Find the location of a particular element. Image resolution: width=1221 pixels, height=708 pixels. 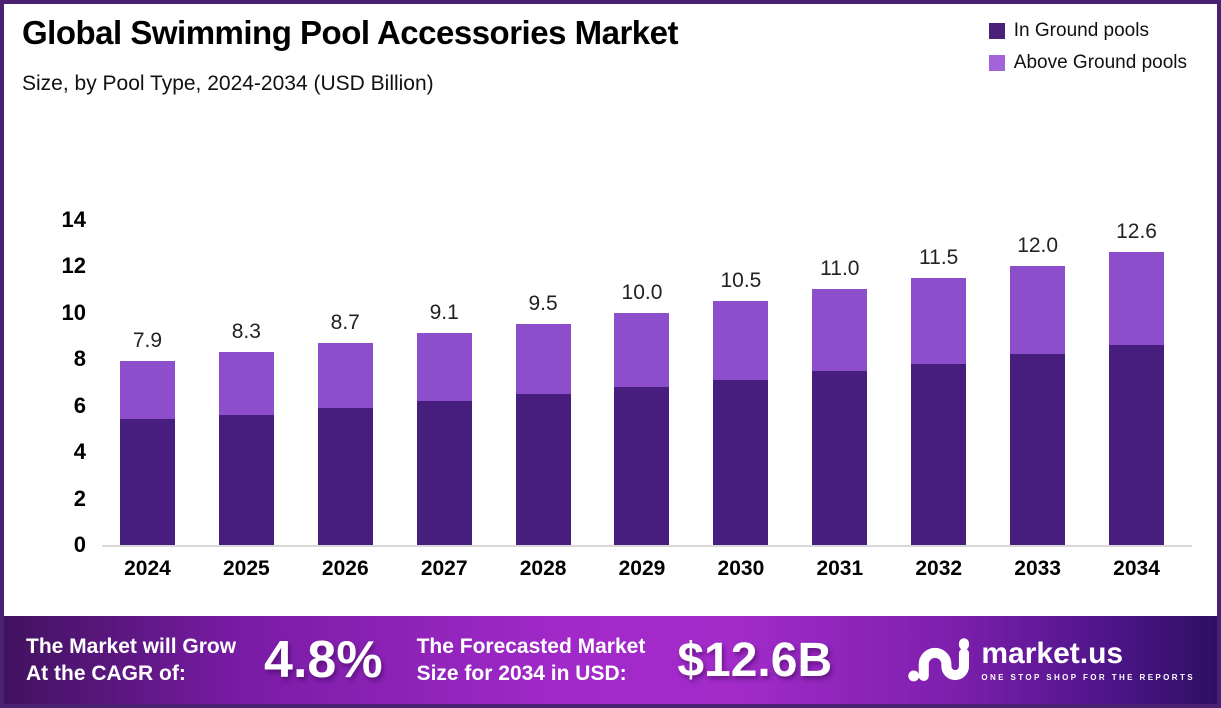

bar-stack-2034 is located at coordinates (1137, 398).